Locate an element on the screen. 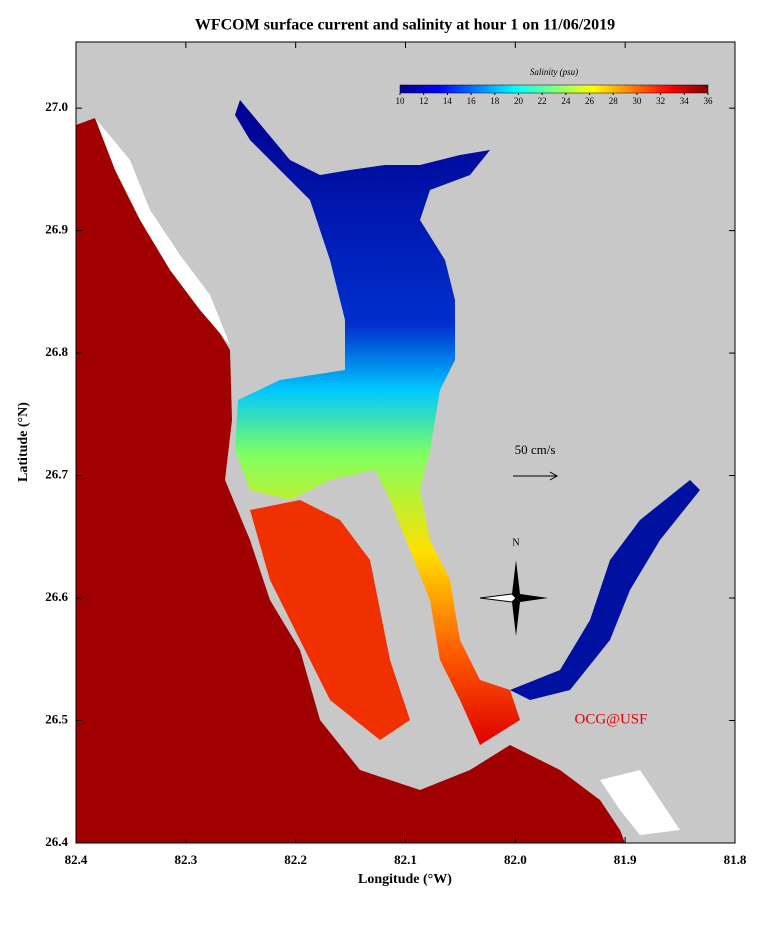  colorbar-tick-label: 12 is located at coordinates (423, 101).